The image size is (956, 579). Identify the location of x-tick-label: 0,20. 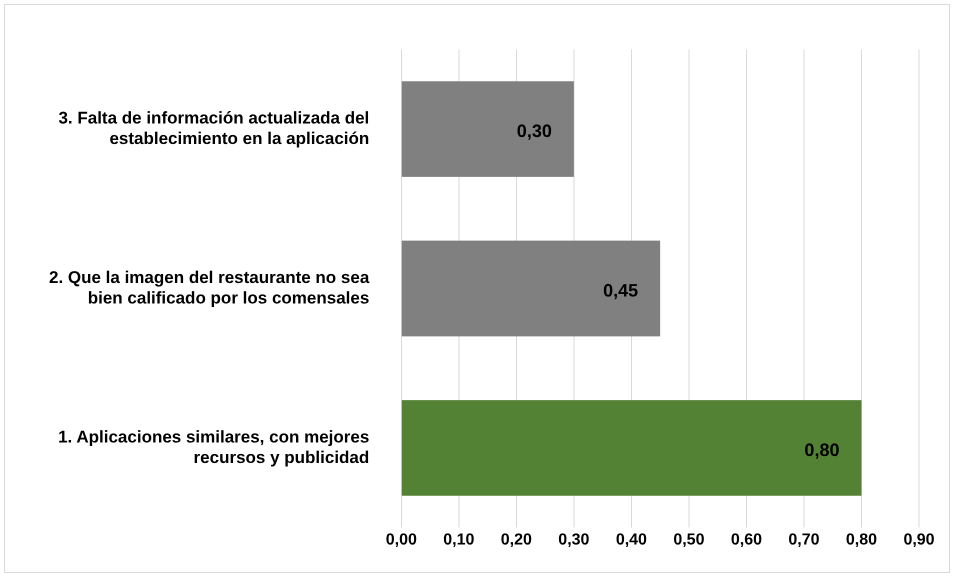
(516, 540).